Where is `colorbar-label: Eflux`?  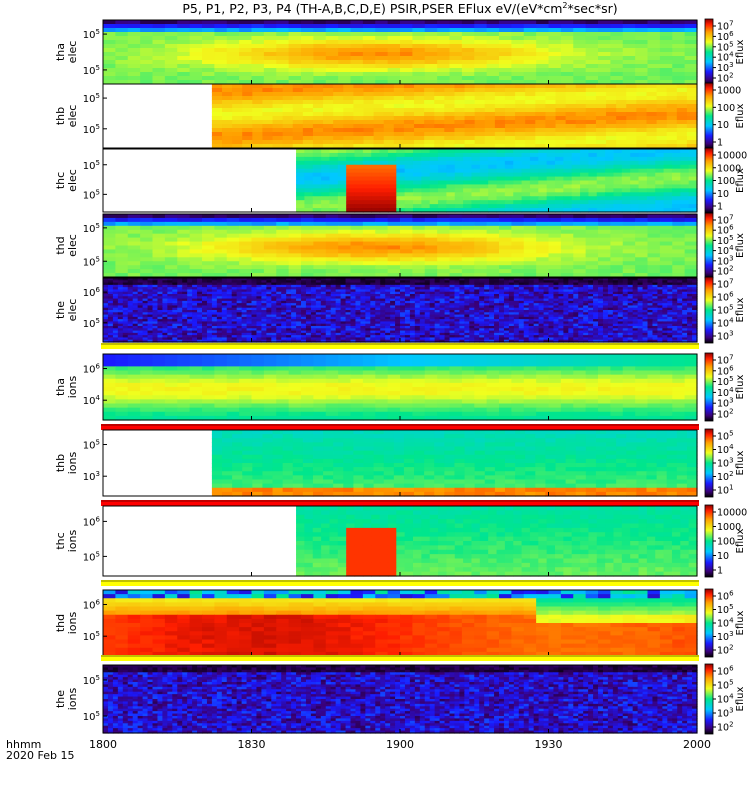
colorbar-label: Eflux is located at coordinates (740, 51).